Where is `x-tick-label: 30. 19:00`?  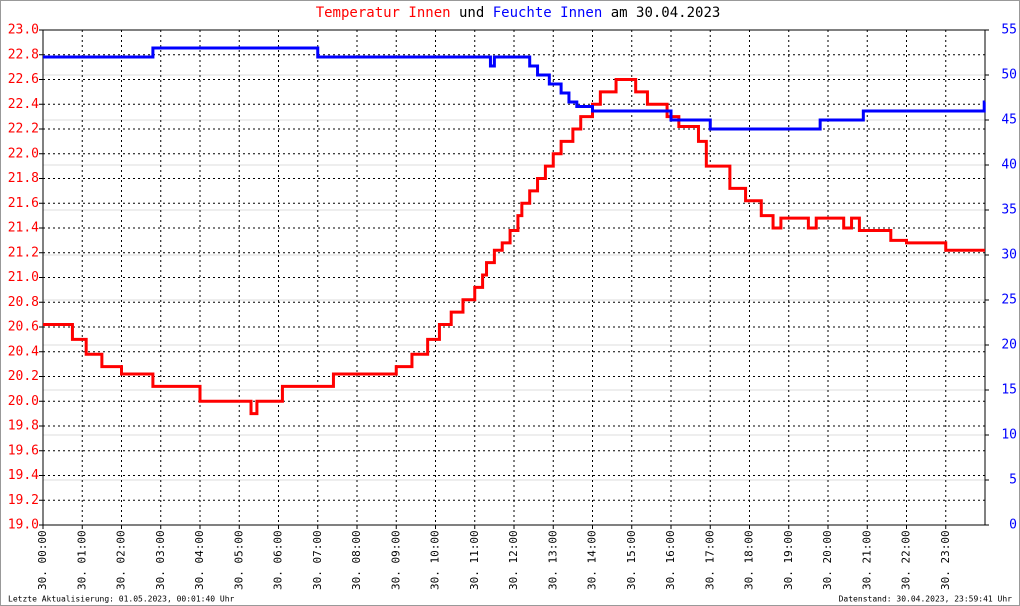 x-tick-label: 30. 19:00 is located at coordinates (788, 560).